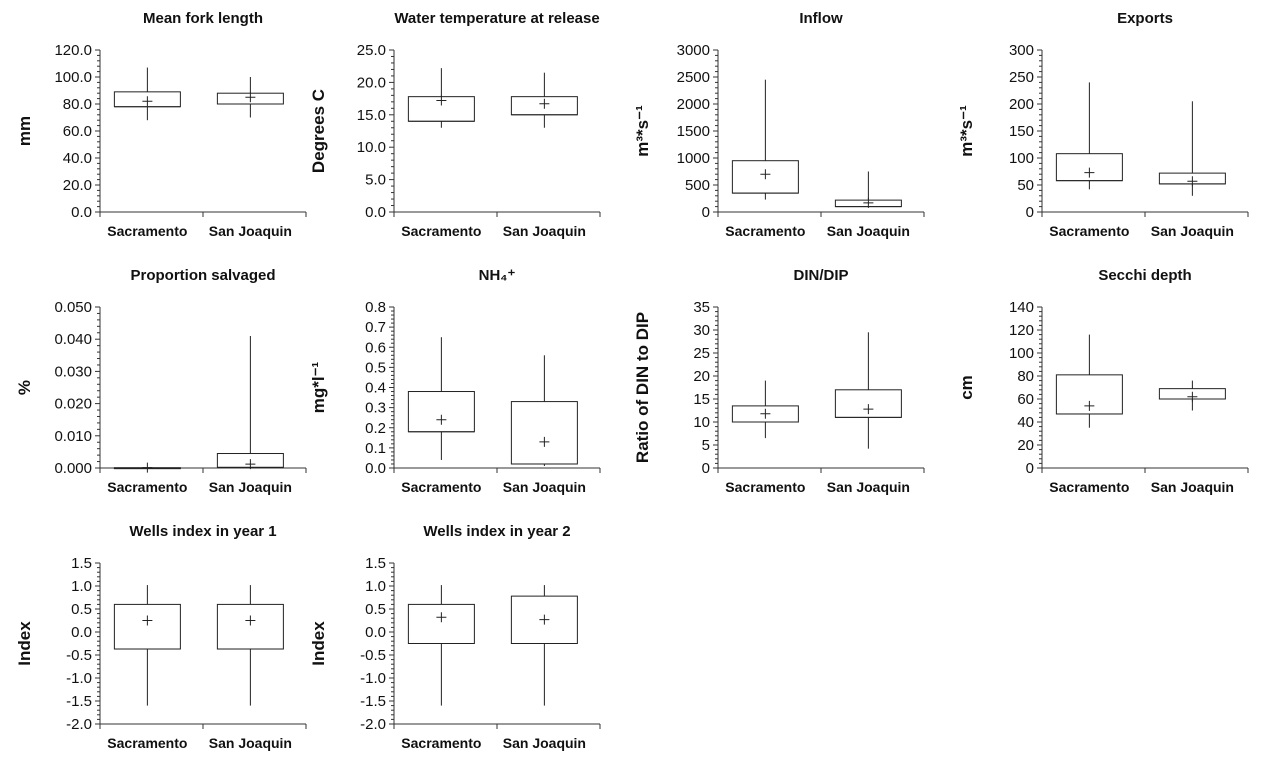  I want to click on y-tick-label: 0.7, so click(375, 327).